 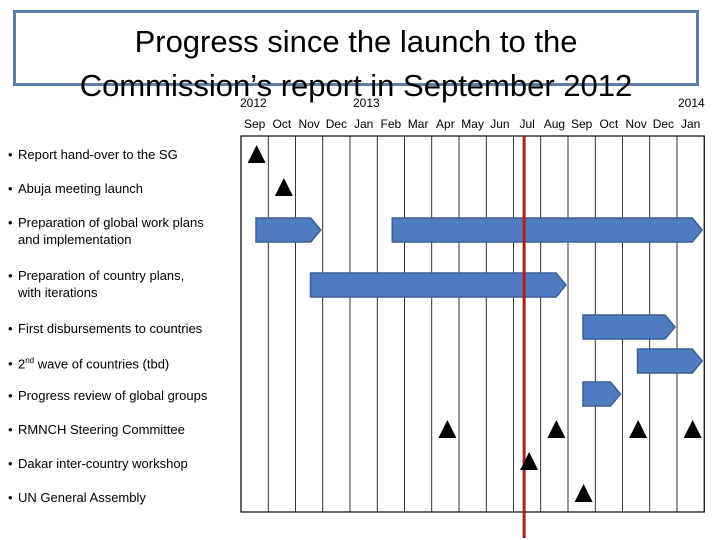 What do you see at coordinates (253, 103) in the screenshot?
I see `year-label-2012: 2012` at bounding box center [253, 103].